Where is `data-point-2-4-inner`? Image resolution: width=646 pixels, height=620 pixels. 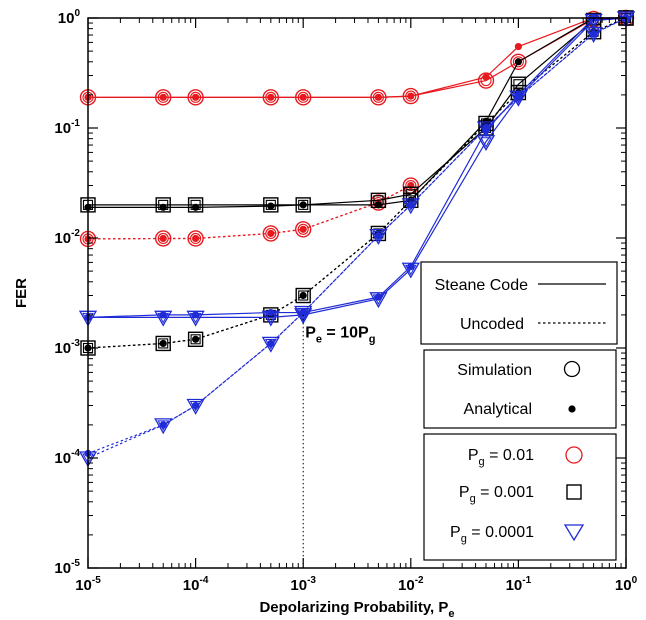 data-point-2-4-inner is located at coordinates (303, 229).